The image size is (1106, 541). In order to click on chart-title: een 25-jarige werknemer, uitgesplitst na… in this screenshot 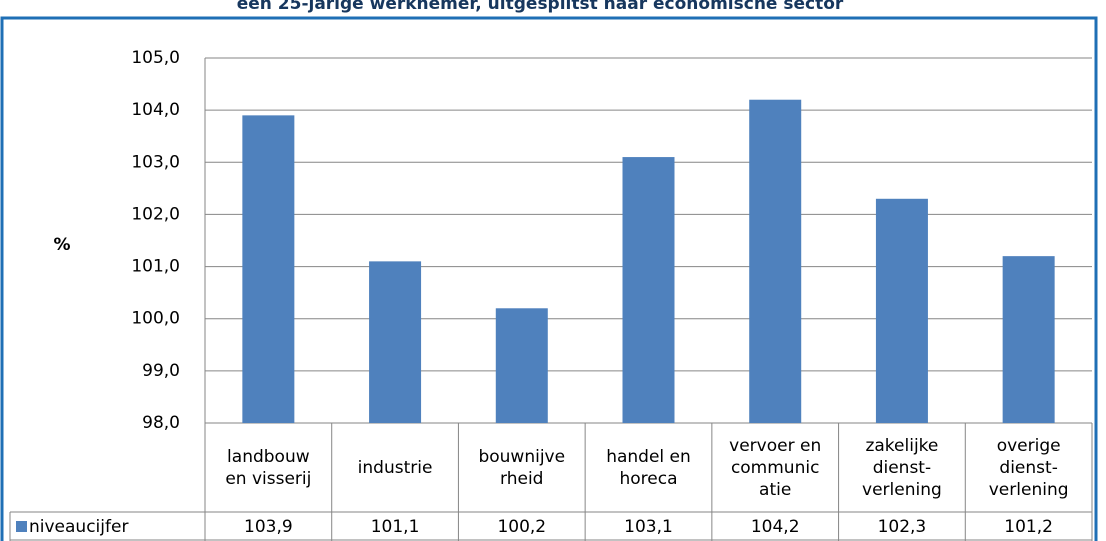, I will do `click(540, 7)`.